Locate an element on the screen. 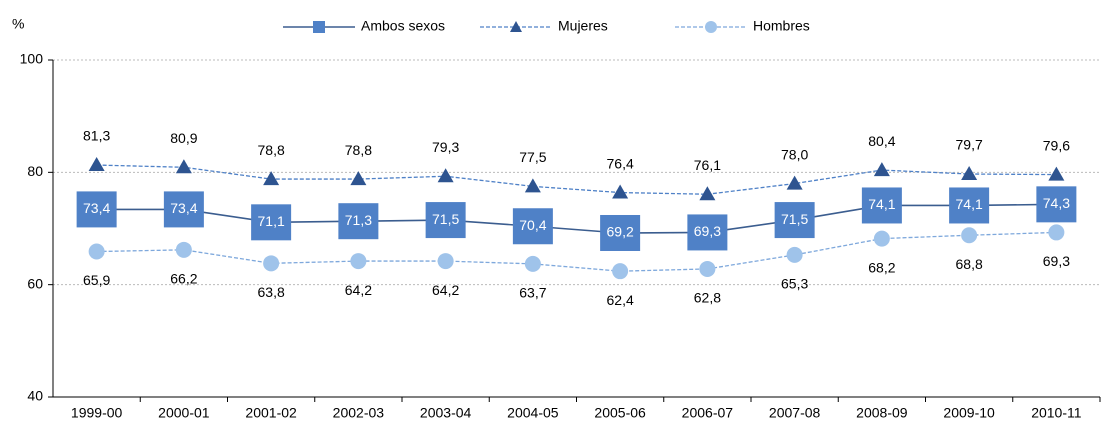 The width and height of the screenshot is (1103, 425). data-label: 63,8 is located at coordinates (271, 292).